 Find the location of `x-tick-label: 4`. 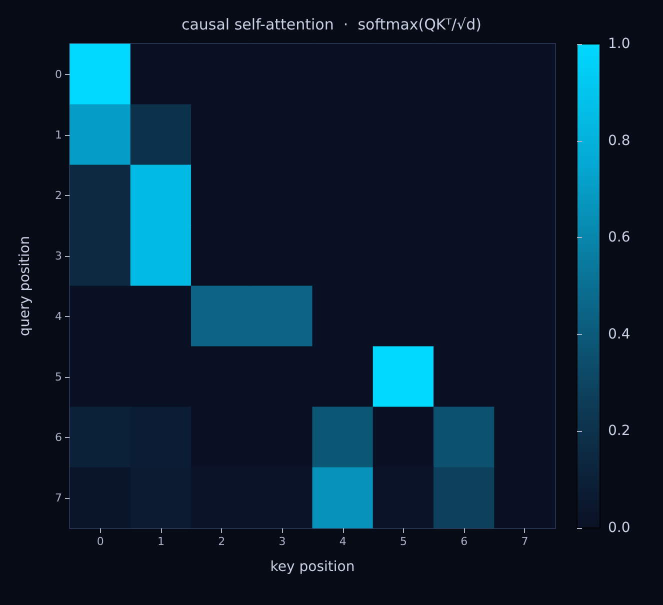

x-tick-label: 4 is located at coordinates (342, 541).